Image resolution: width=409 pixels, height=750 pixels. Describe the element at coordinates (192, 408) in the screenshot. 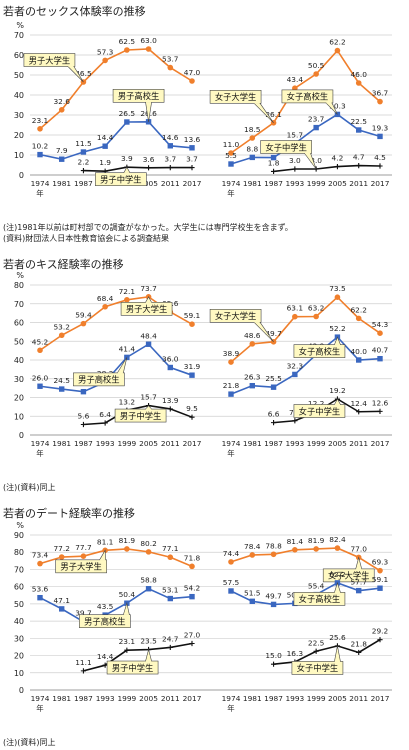

I see `data-label: 9.5` at that location.